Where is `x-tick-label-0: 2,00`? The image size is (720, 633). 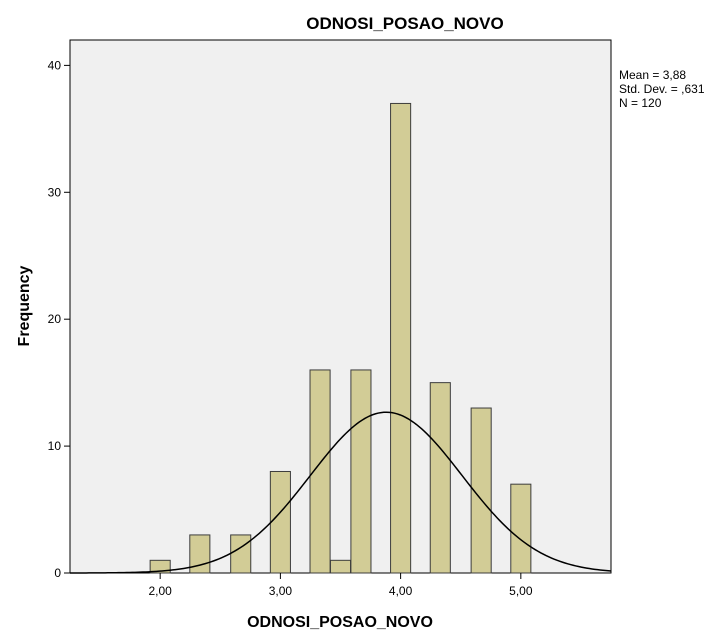 x-tick-label-0: 2,00 is located at coordinates (160, 591).